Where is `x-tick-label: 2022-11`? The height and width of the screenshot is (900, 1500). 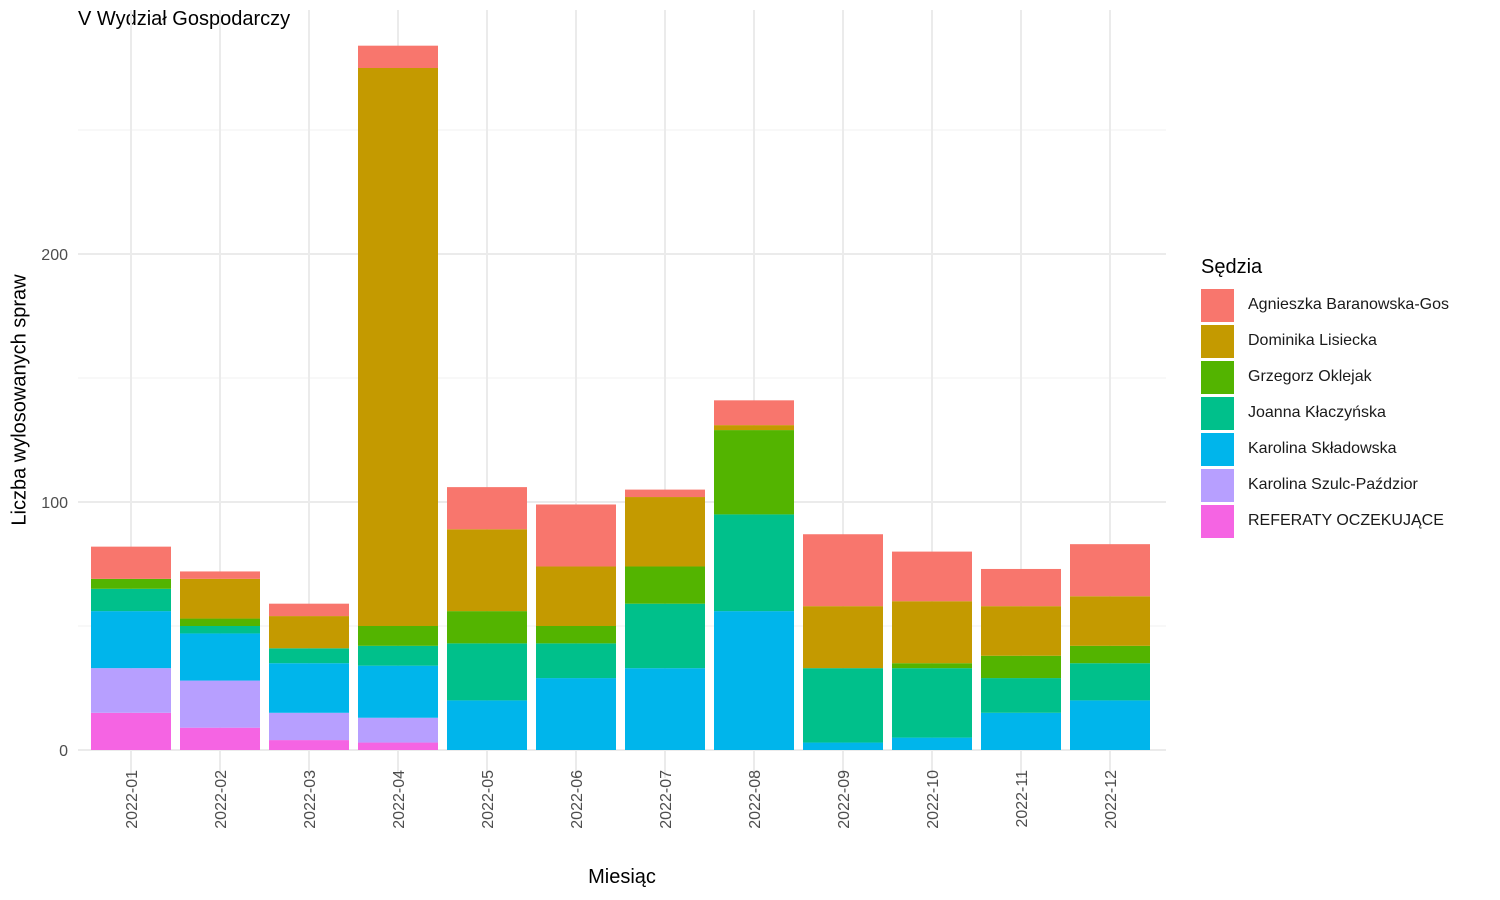
x-tick-label: 2022-11 is located at coordinates (1022, 799).